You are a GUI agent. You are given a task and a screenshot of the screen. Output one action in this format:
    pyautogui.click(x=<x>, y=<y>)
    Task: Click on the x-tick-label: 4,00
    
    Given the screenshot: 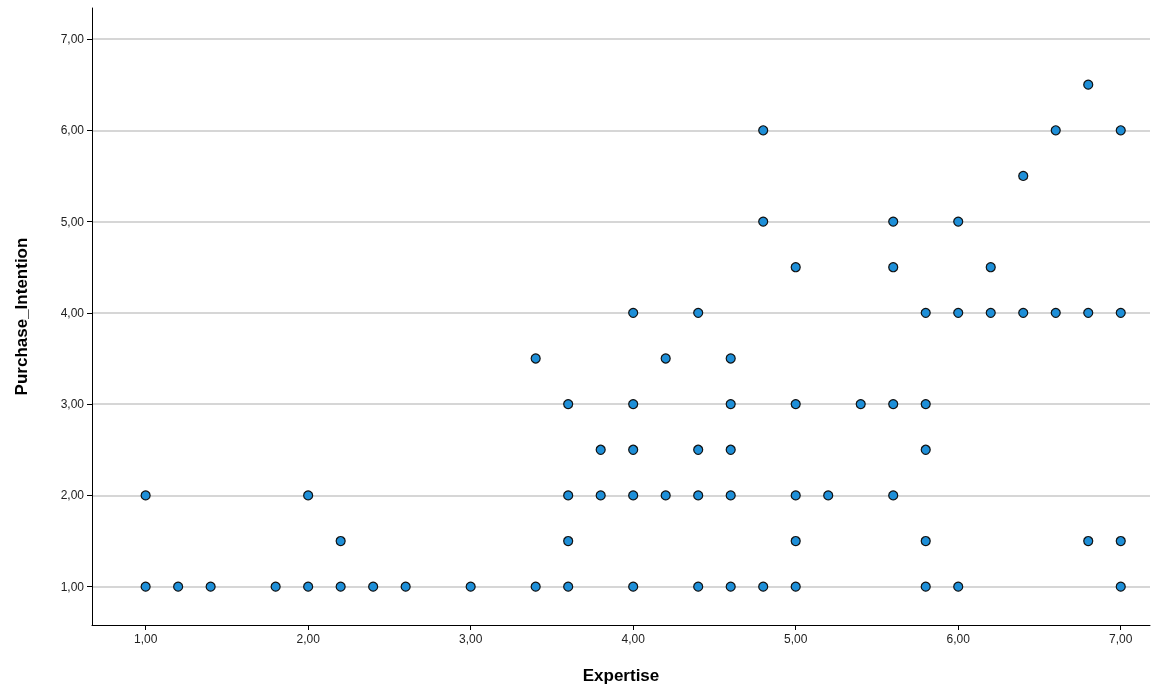 What is the action you would take?
    pyautogui.click(x=633, y=639)
    